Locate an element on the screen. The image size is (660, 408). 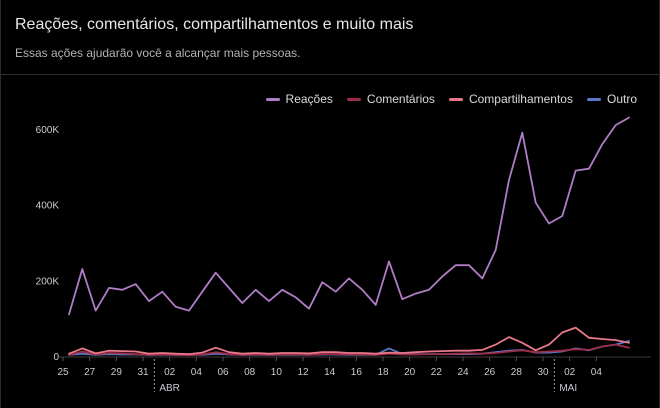
legend-item-comentarios: Comentários is located at coordinates (390, 99).